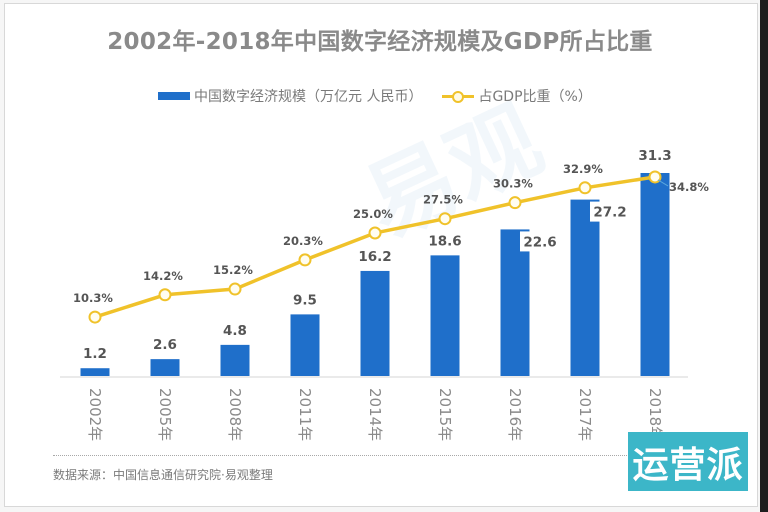 Image resolution: width=768 pixels, height=512 pixels. I want to click on x-tick-label: 2018年, so click(655, 414).